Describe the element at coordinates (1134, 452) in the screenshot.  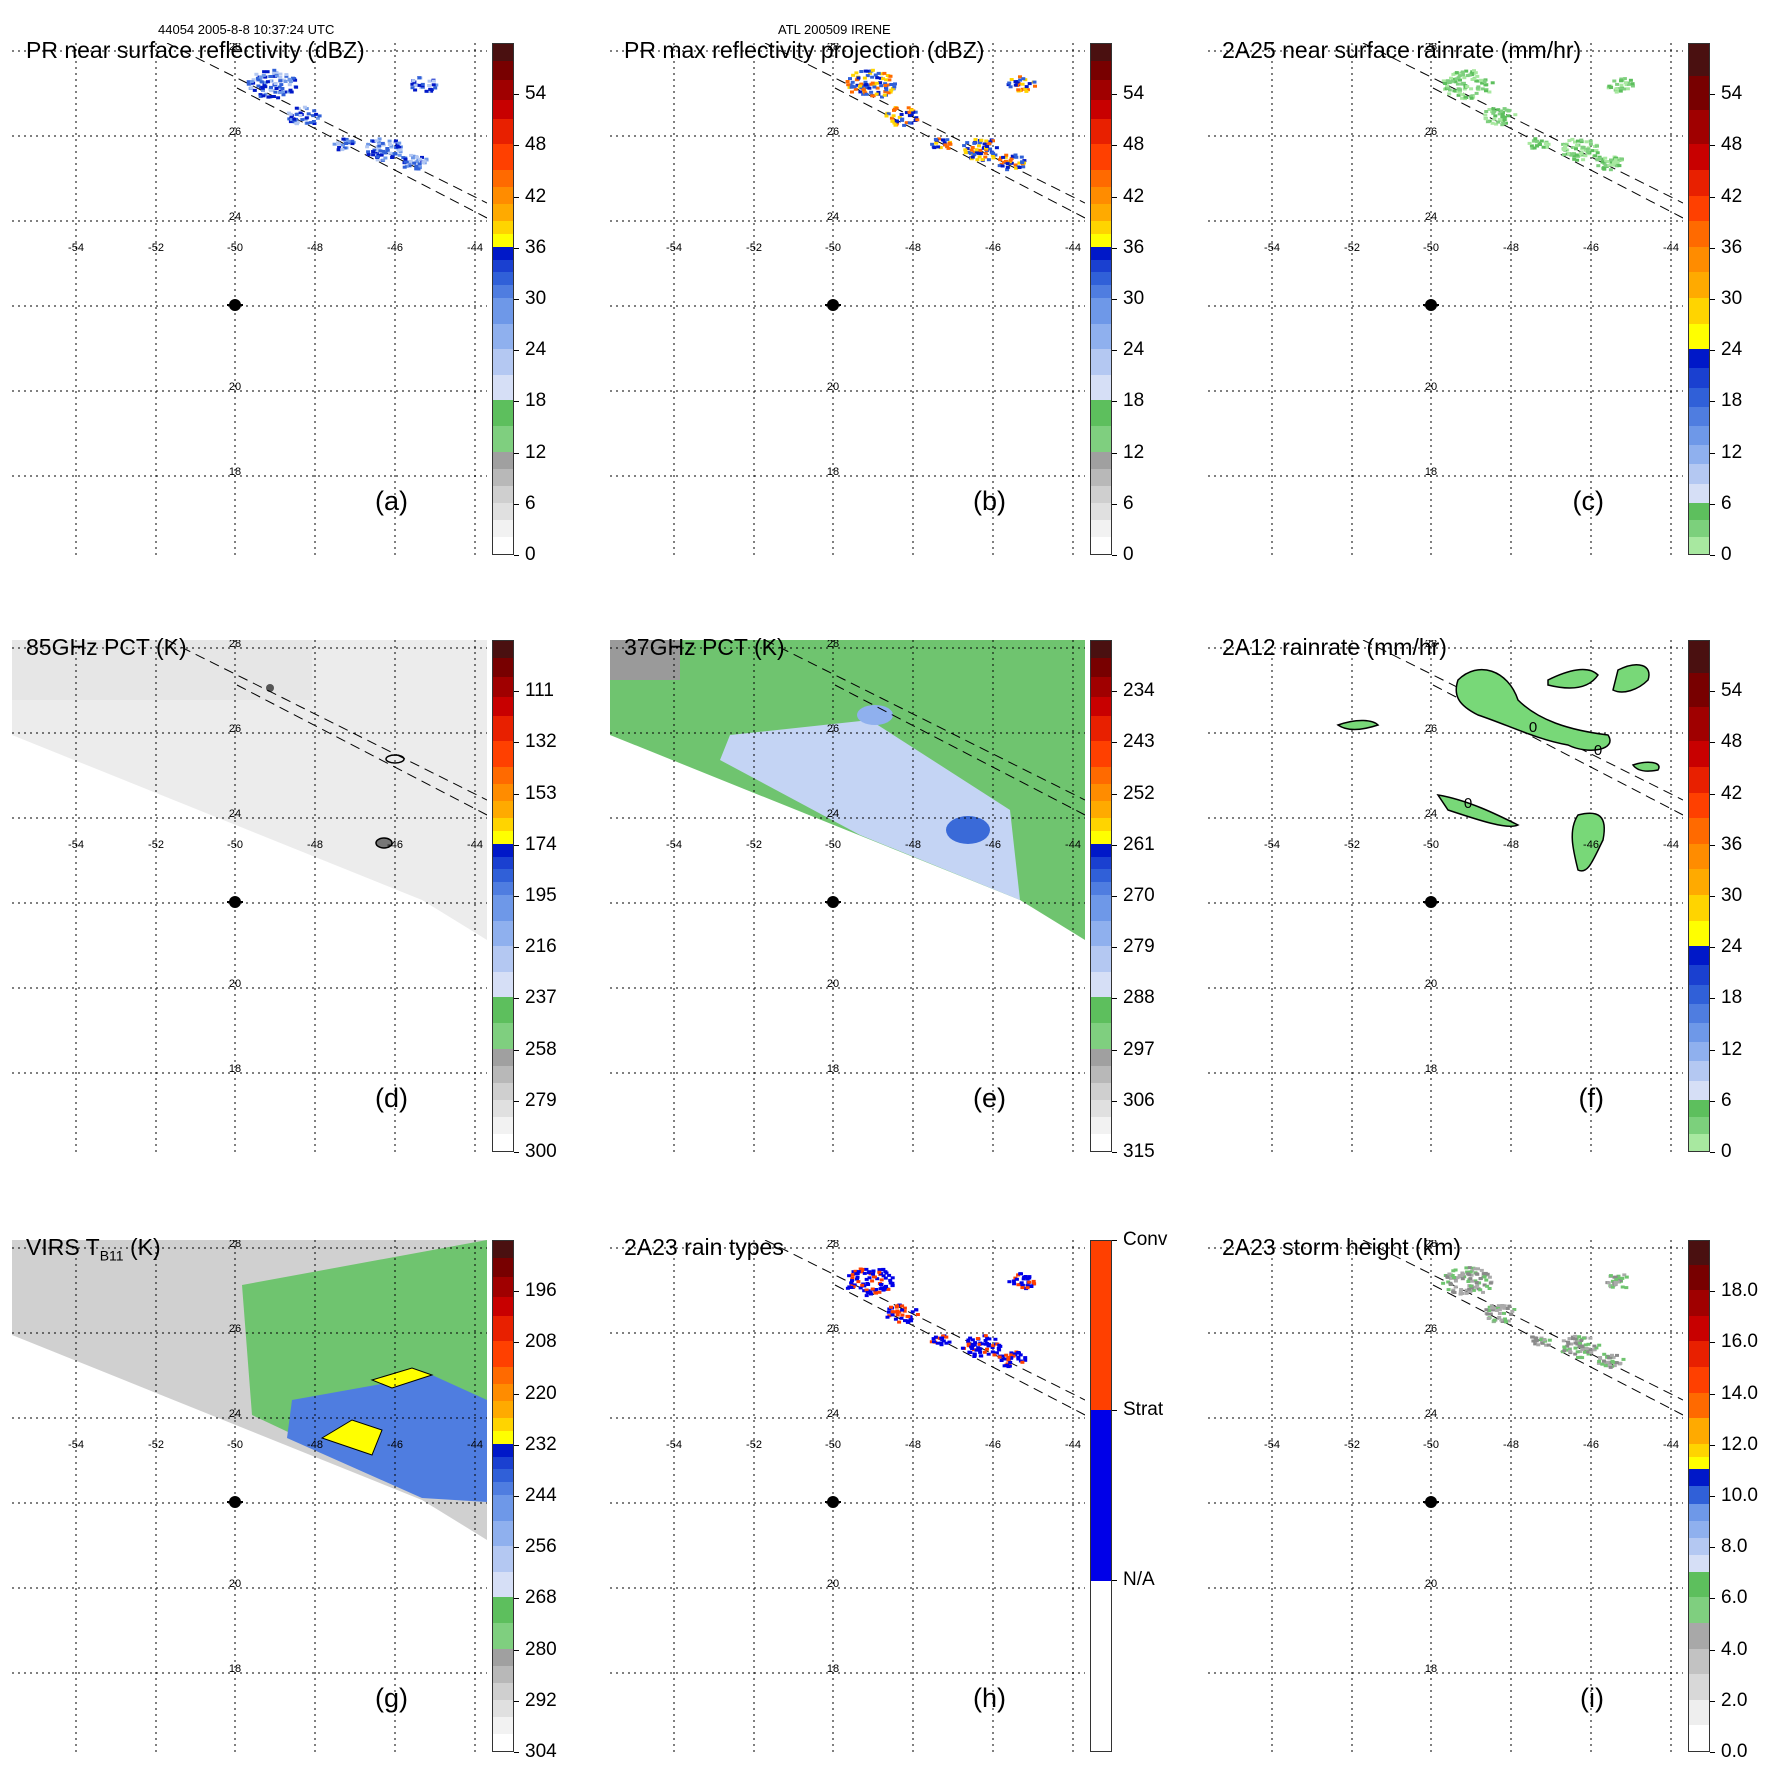
I see `colorbar-tick-label: 12` at that location.